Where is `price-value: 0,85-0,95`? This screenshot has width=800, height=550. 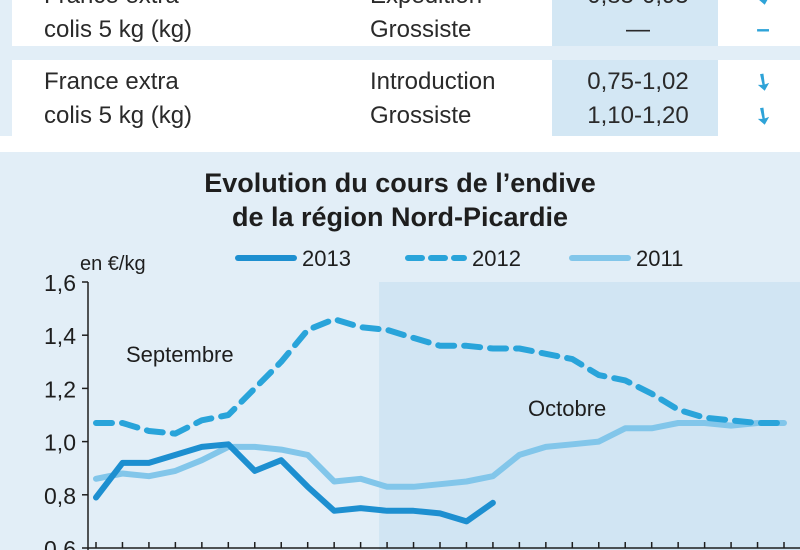 price-value: 0,85-0,95 is located at coordinates (638, 6).